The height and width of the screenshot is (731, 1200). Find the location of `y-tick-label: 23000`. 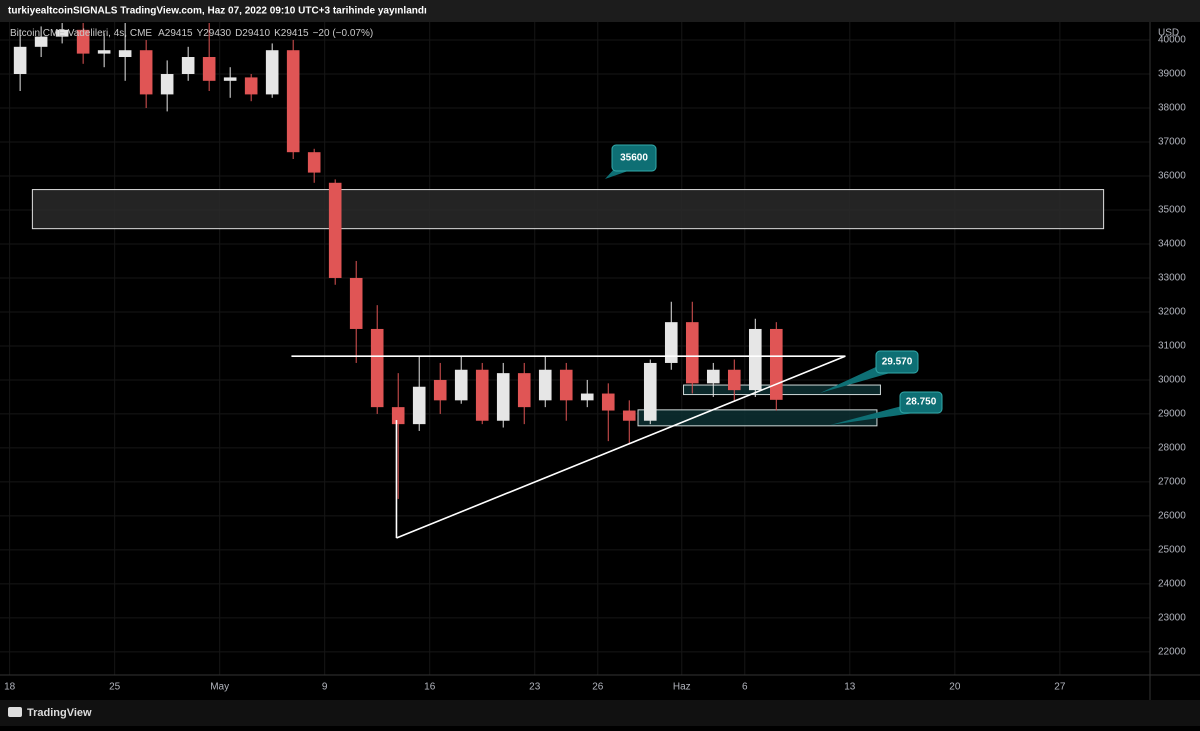

y-tick-label: 23000 is located at coordinates (1172, 618).